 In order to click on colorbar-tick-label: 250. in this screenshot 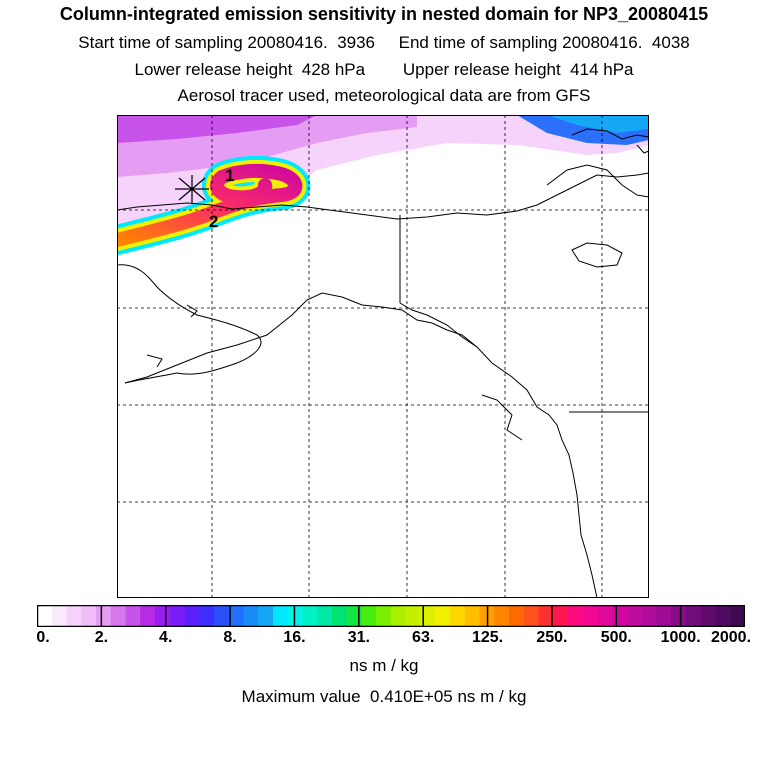, I will do `click(552, 637)`.